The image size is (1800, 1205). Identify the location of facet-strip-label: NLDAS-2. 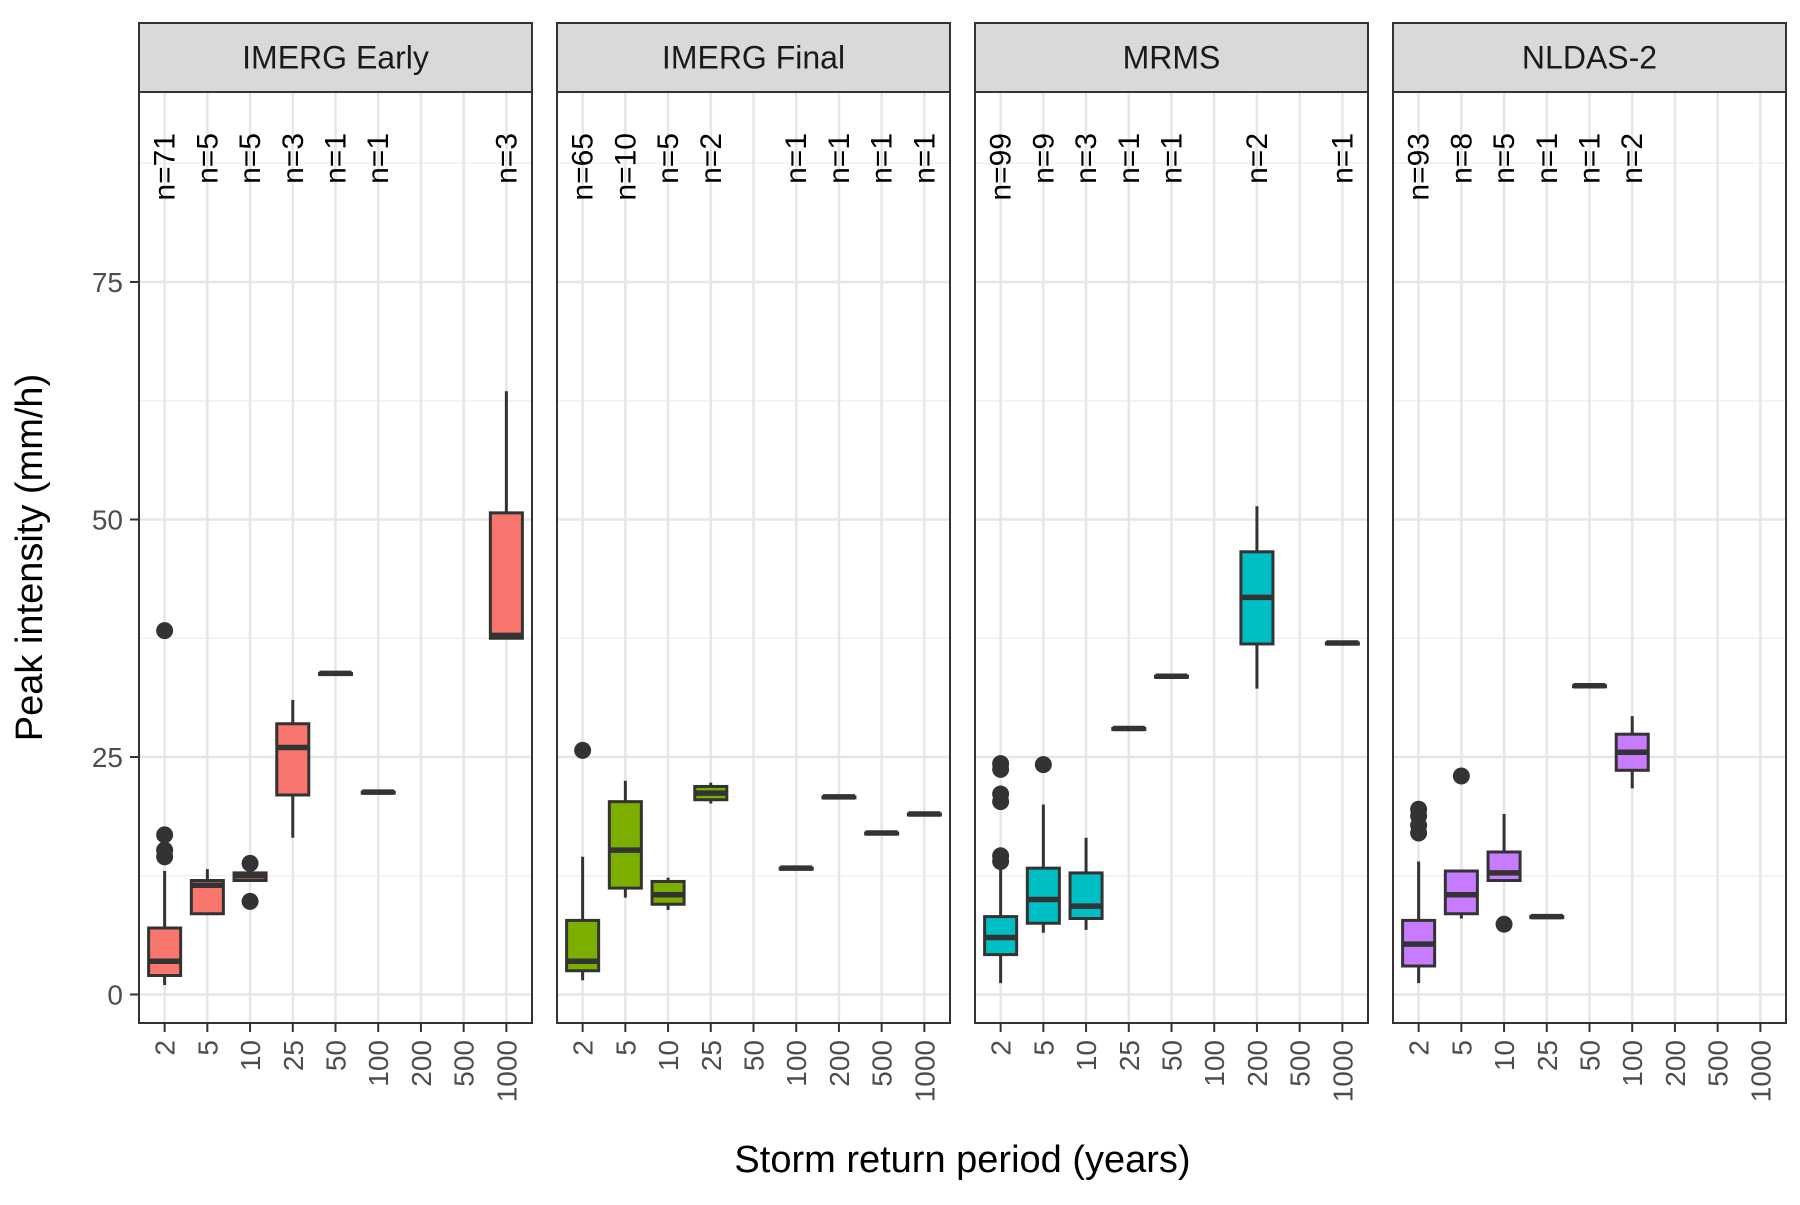
(1589, 58).